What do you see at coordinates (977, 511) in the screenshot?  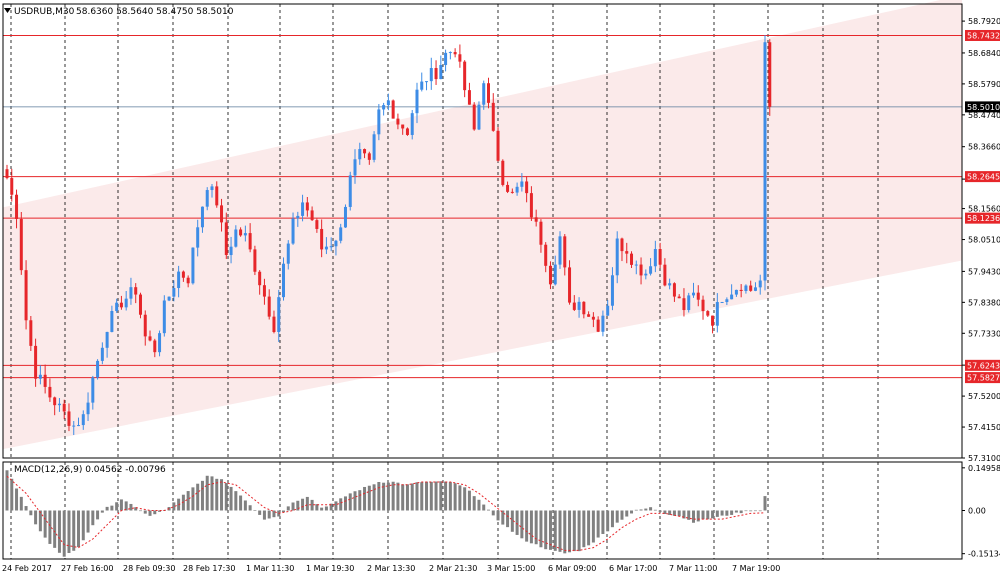 I see `macd-tick-label: 0.00` at bounding box center [977, 511].